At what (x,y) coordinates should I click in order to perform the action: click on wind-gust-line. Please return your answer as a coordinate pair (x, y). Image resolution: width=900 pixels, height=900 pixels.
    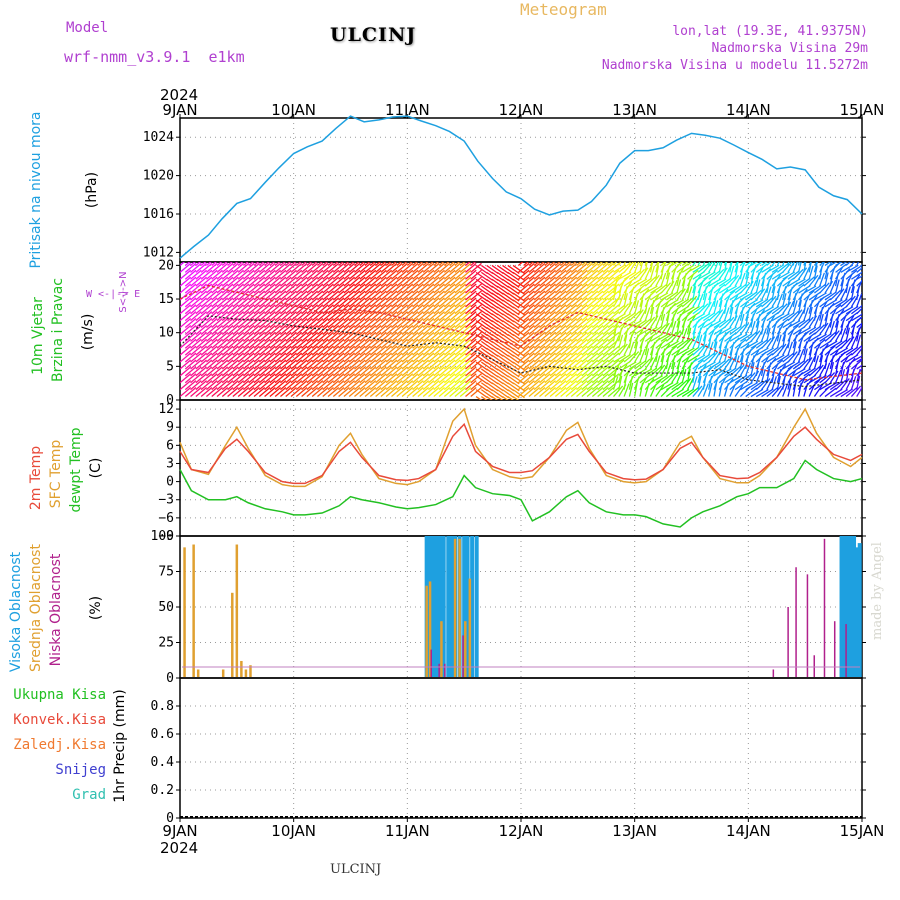
    Looking at the image, I should click on (521, 332).